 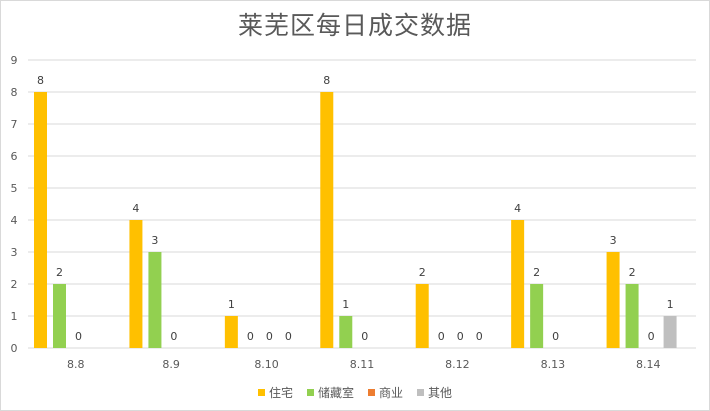 I want to click on legend-item: 住宅, so click(x=275, y=392).